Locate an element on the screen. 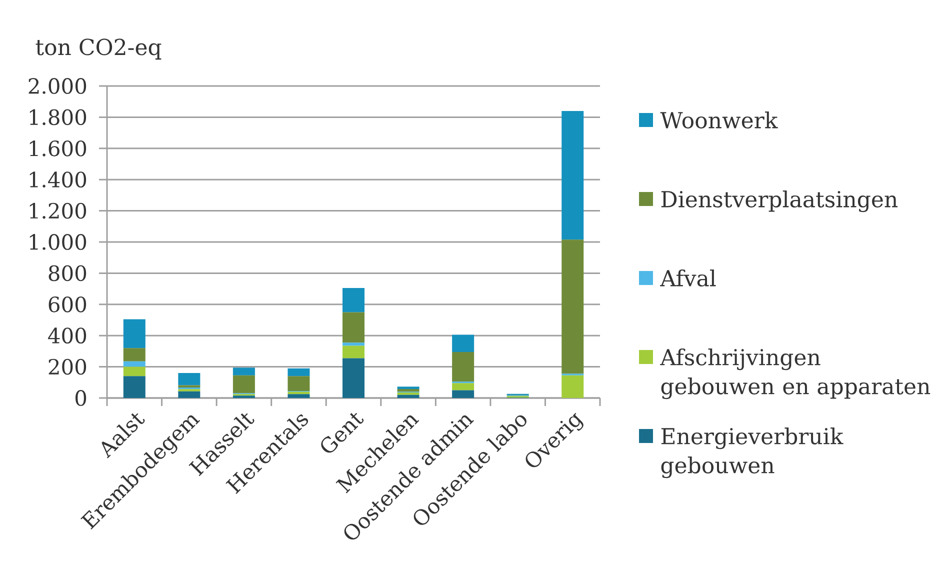 This screenshot has width=950, height=578. y-tick-label: 1.200 is located at coordinates (58, 210).